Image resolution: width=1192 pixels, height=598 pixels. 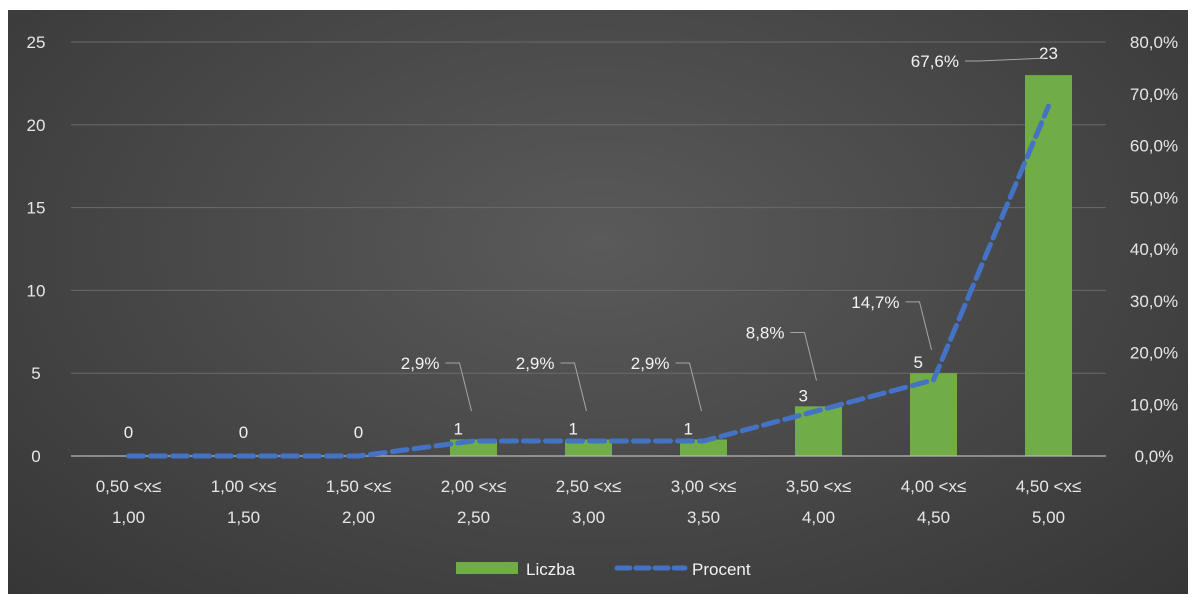 What do you see at coordinates (934, 486) in the screenshot?
I see `x-tick-label: 4,00 <x≤` at bounding box center [934, 486].